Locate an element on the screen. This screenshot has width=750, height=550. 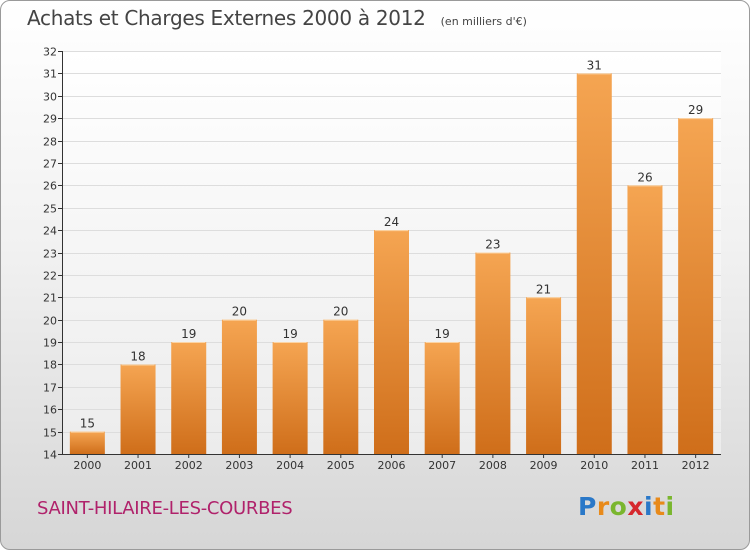
x-tick-label: 2001 is located at coordinates (138, 465).